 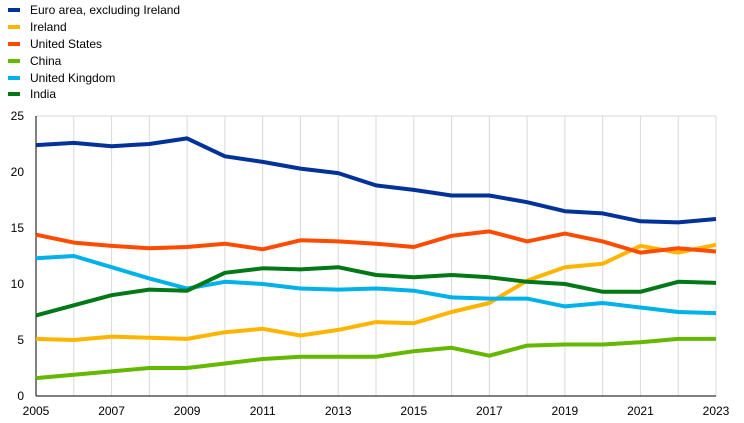 I want to click on legend-item: United Kingdom, so click(x=94, y=77).